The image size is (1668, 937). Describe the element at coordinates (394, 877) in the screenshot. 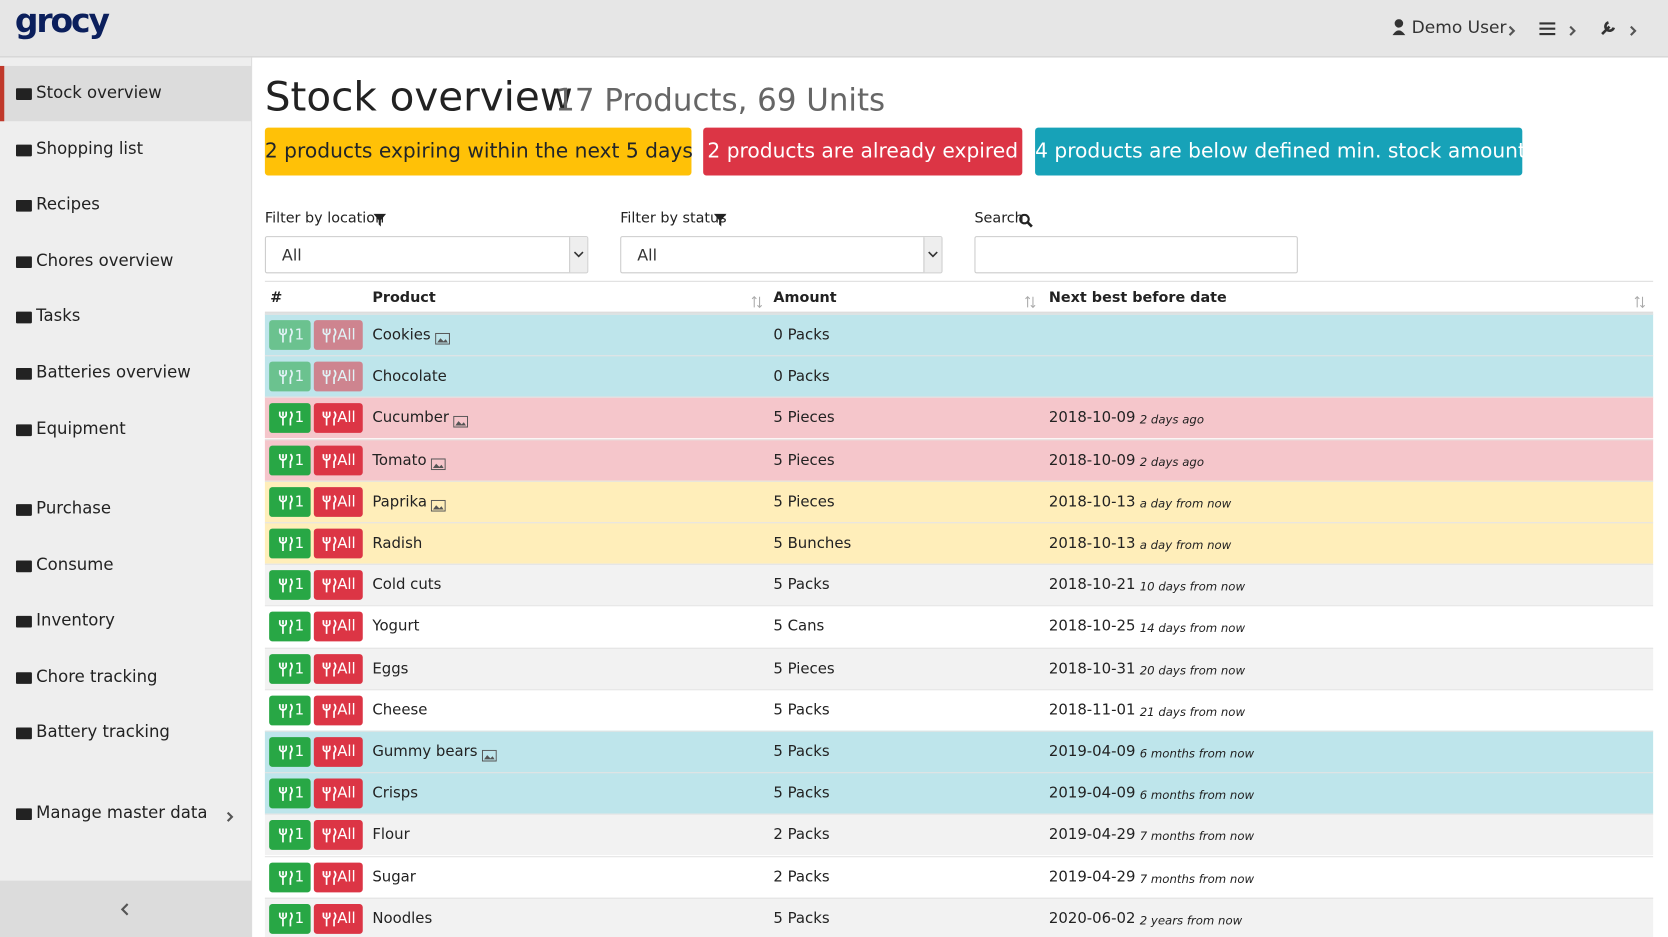

I see `product-name: Sugar` at that location.